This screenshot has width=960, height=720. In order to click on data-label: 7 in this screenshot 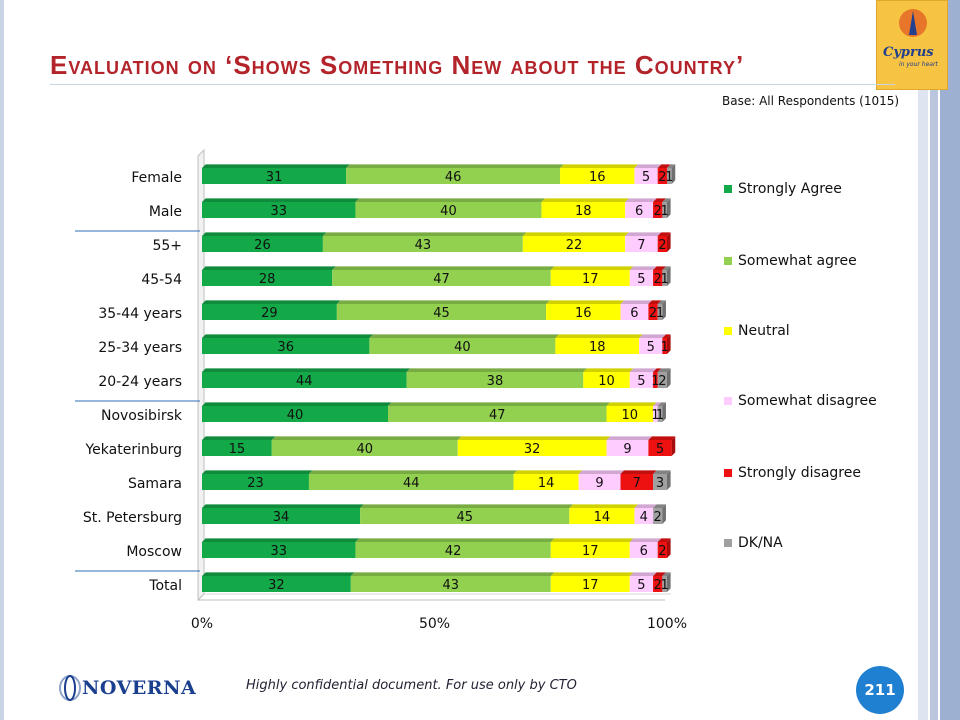, I will do `click(637, 483)`.